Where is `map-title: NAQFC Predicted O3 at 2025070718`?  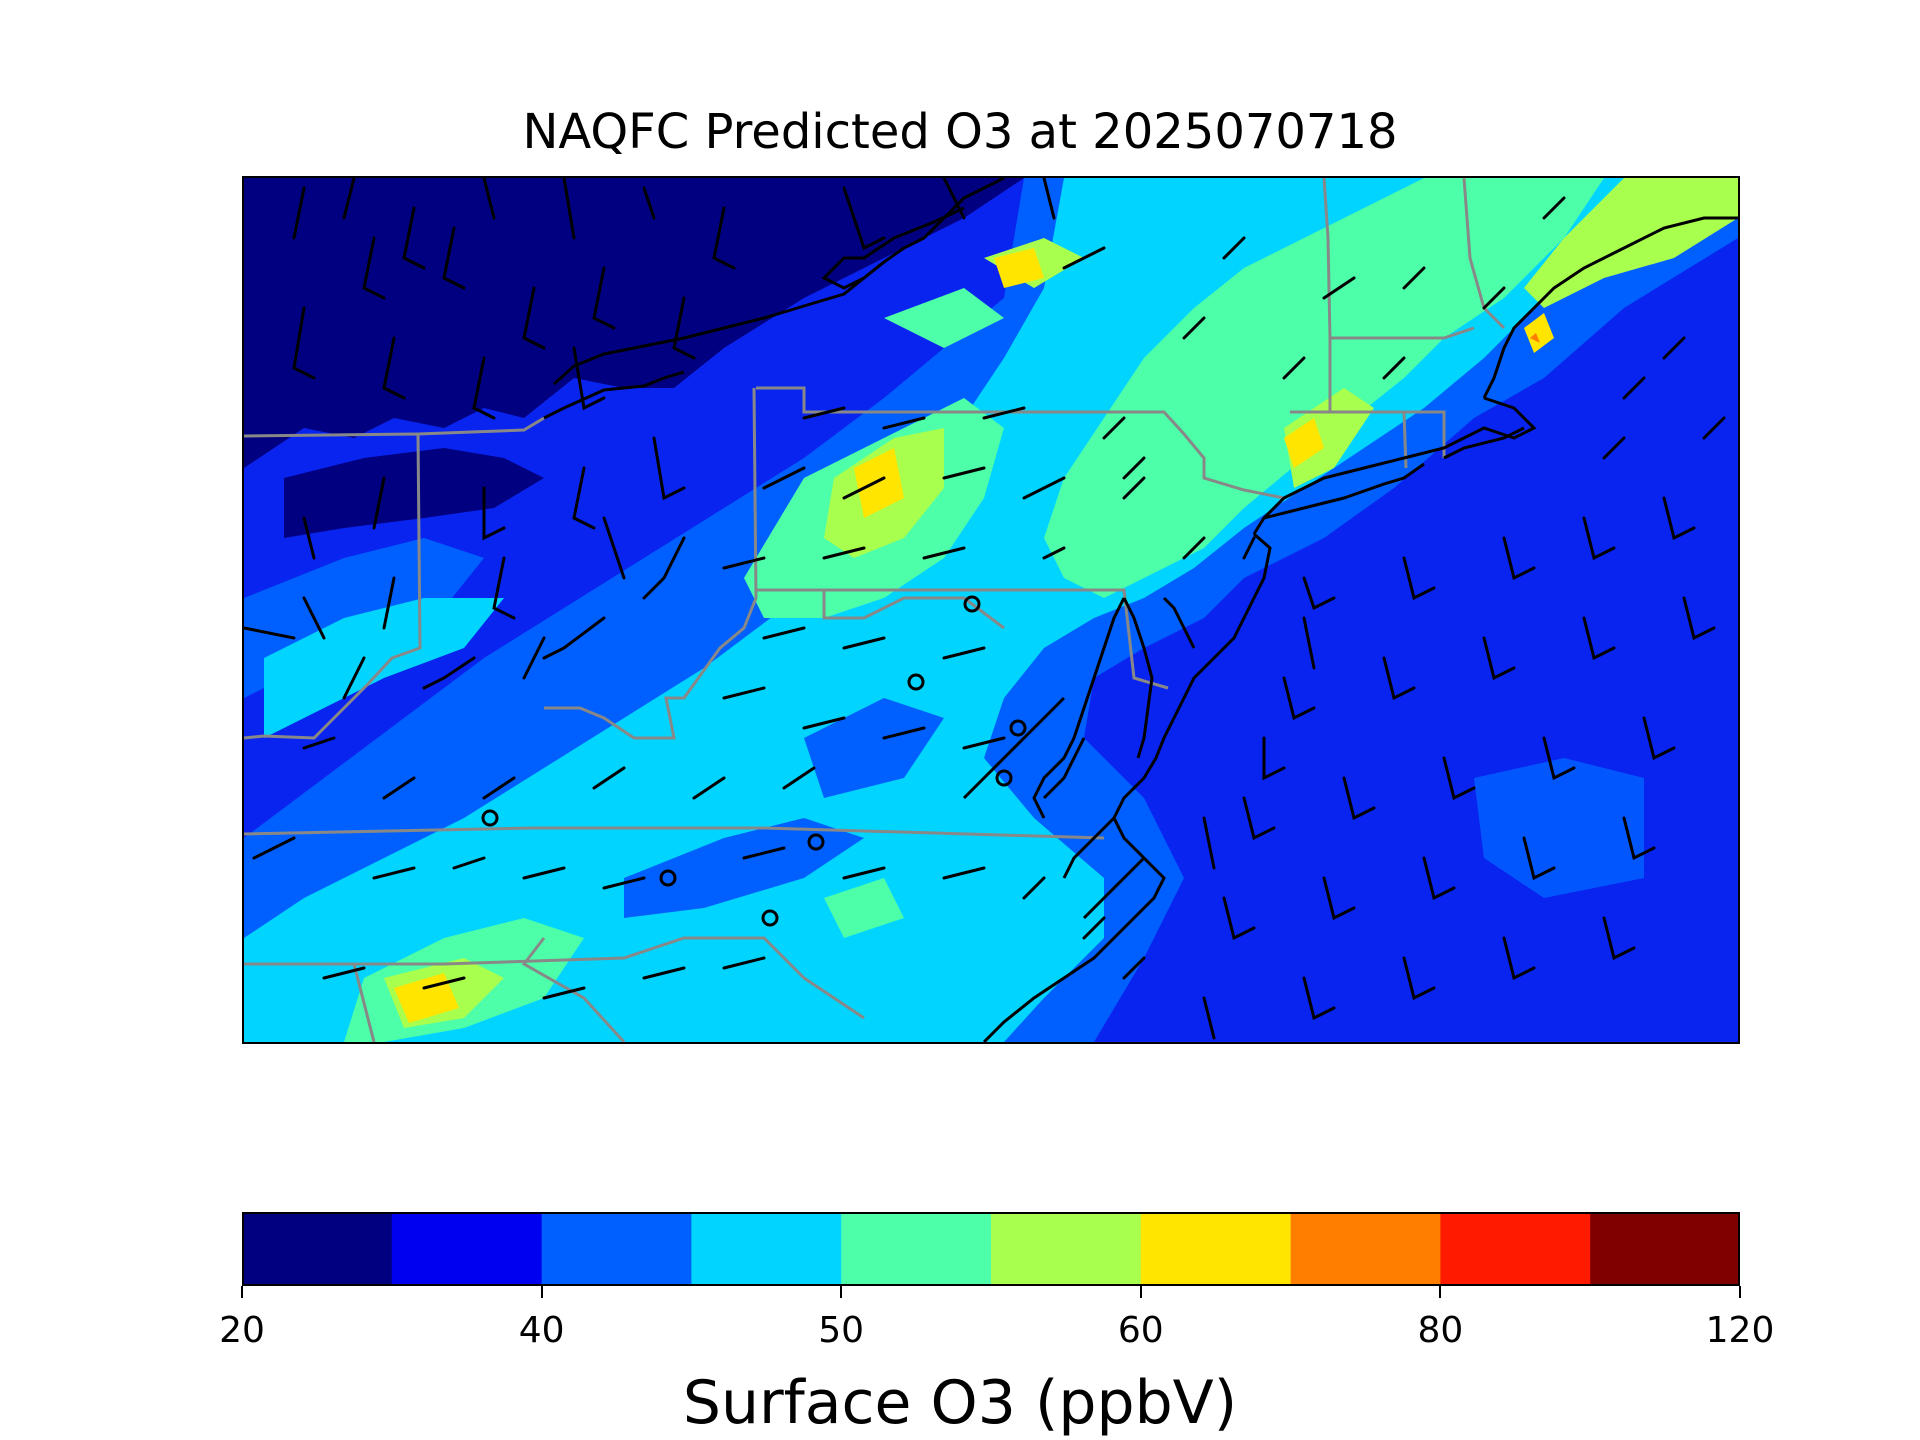
map-title: NAQFC Predicted O3 at 2025070718 is located at coordinates (960, 132).